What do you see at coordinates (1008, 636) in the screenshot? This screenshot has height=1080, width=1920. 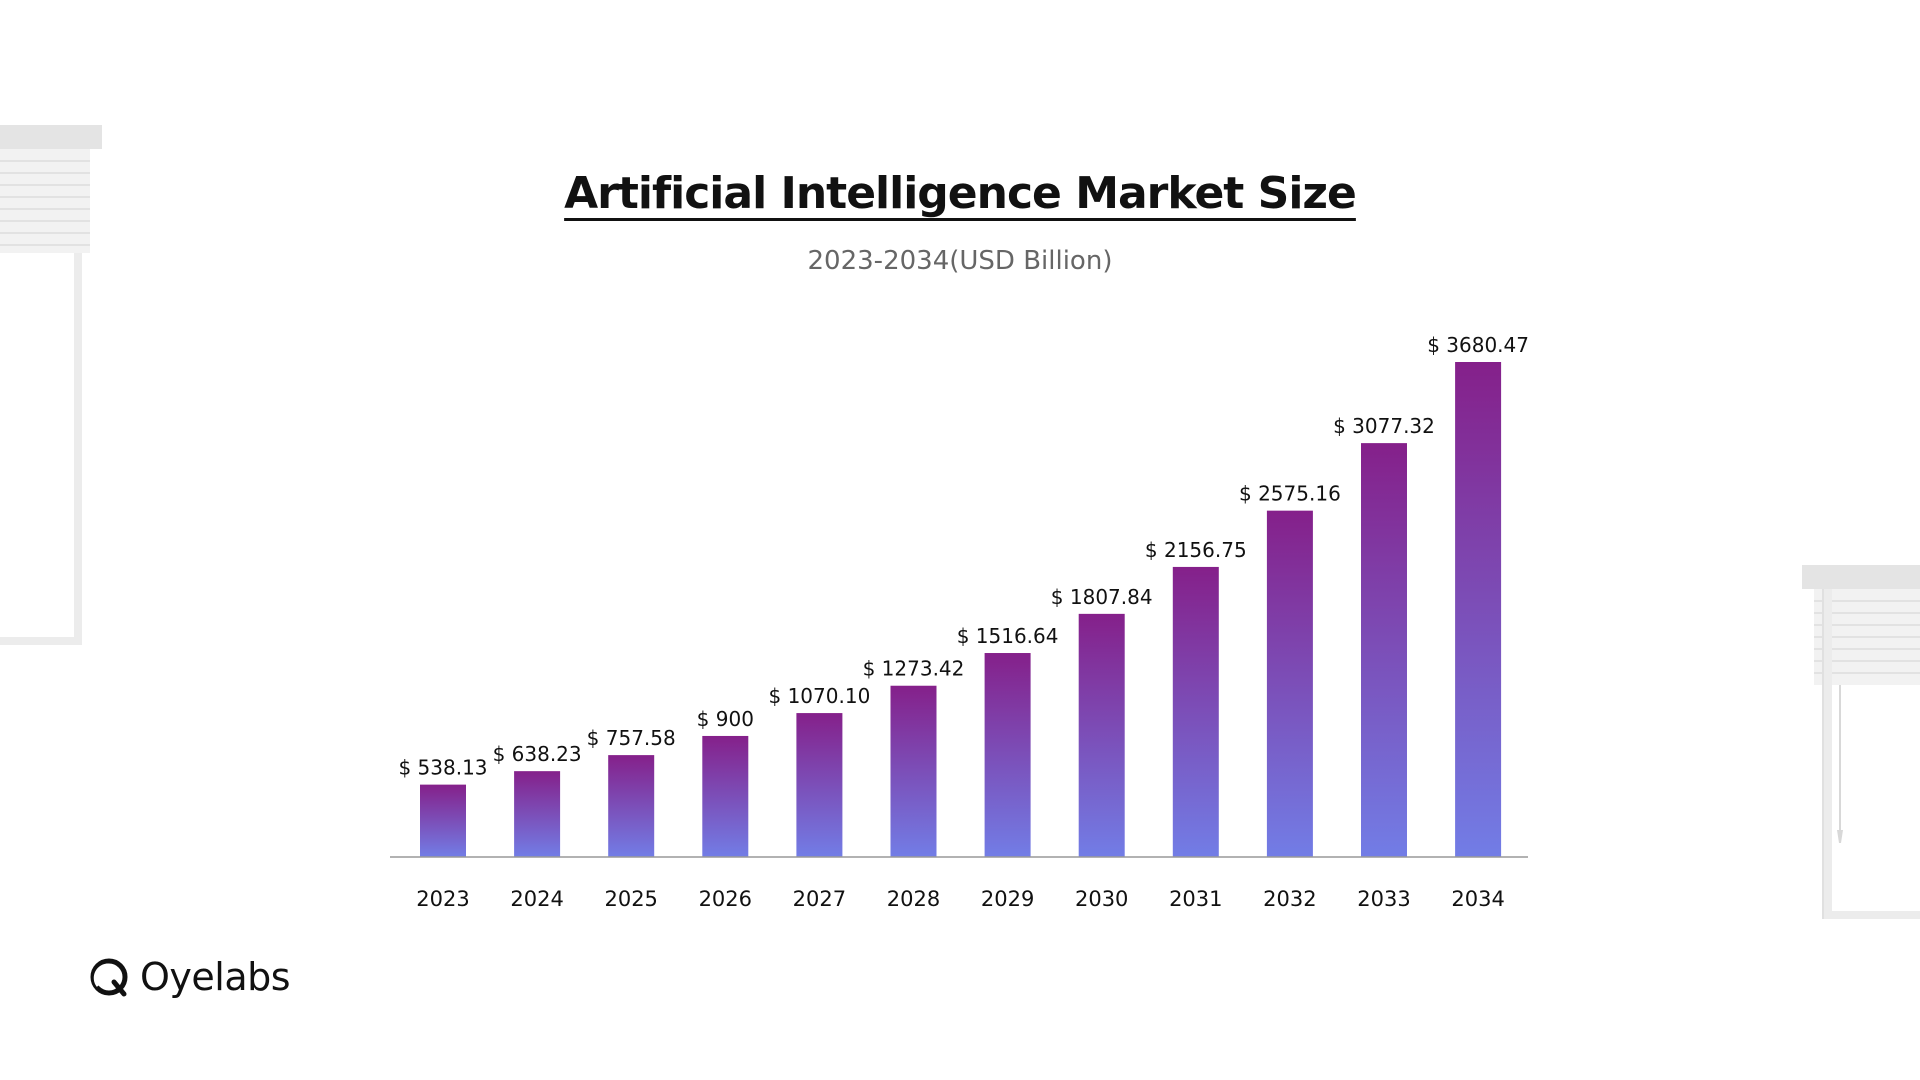 I see `data-label-2029: $ 1516.64` at bounding box center [1008, 636].